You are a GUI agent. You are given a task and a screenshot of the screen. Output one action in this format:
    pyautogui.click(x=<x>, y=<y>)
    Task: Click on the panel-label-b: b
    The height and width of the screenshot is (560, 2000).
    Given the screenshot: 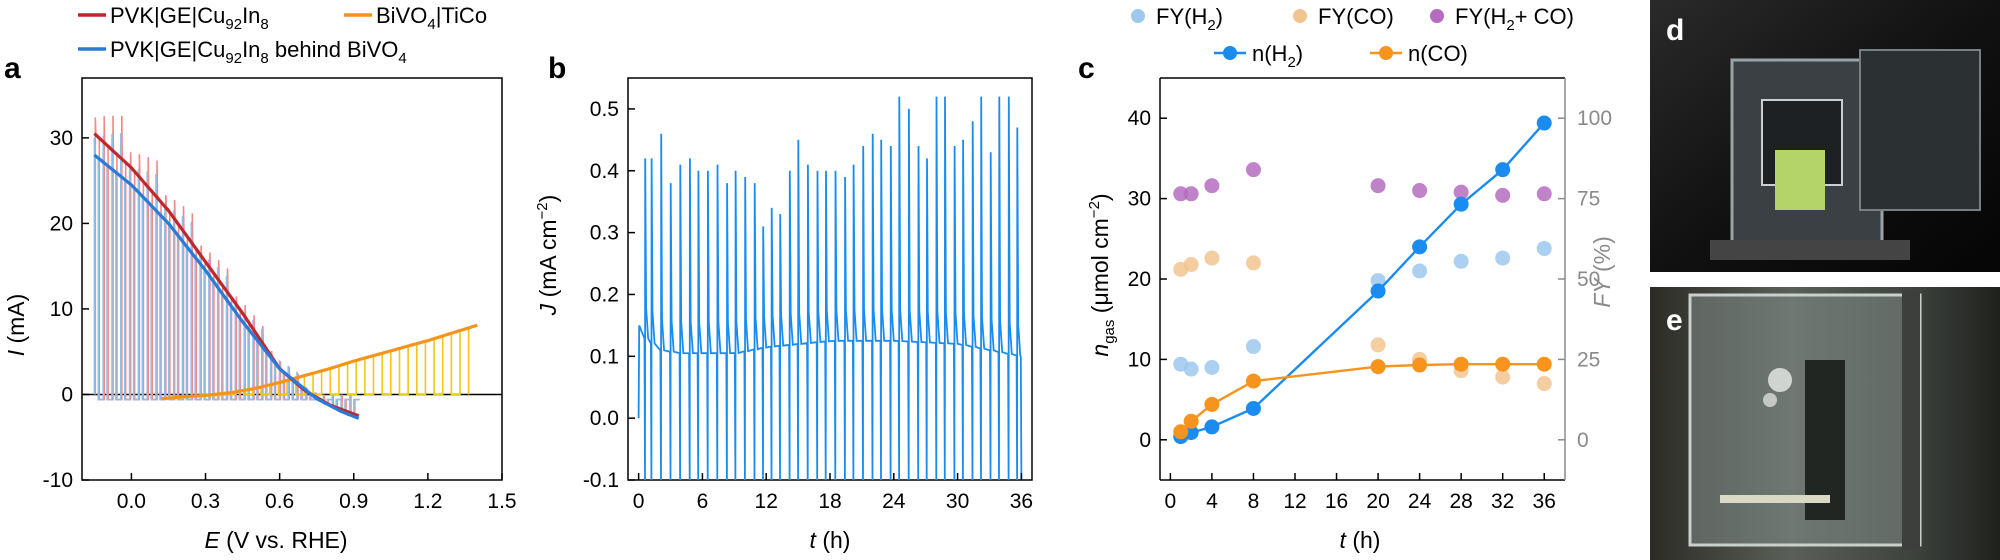 What is the action you would take?
    pyautogui.click(x=557, y=68)
    